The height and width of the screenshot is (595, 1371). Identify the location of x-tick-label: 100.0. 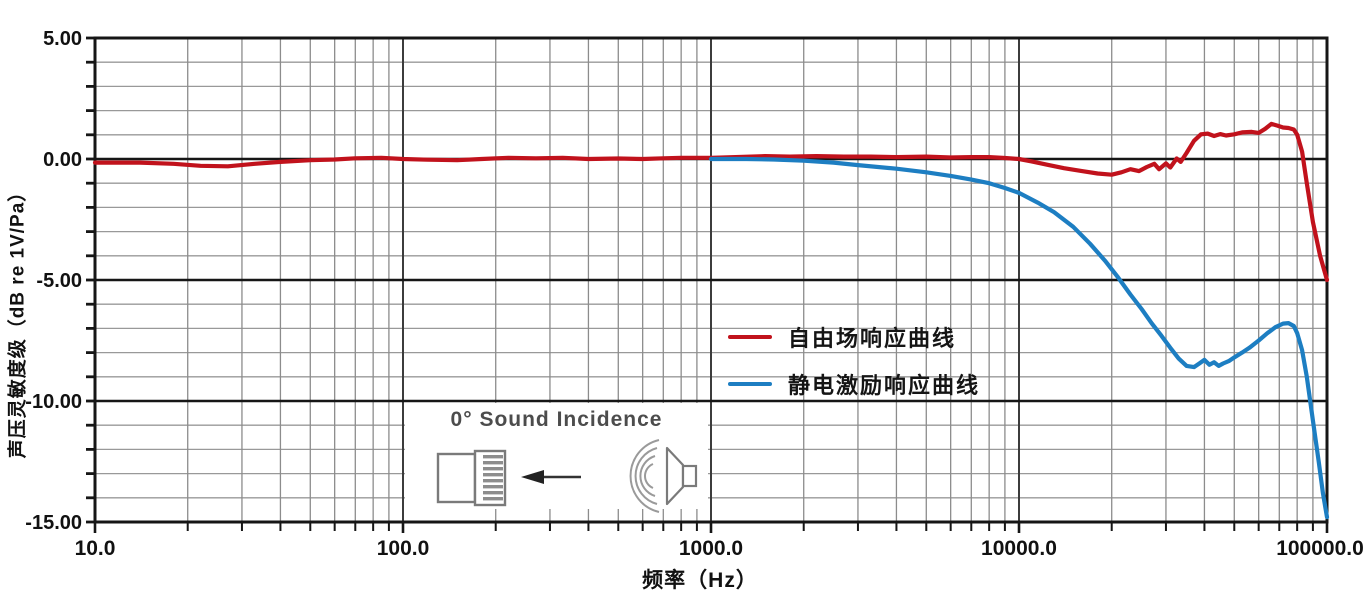
(403, 548).